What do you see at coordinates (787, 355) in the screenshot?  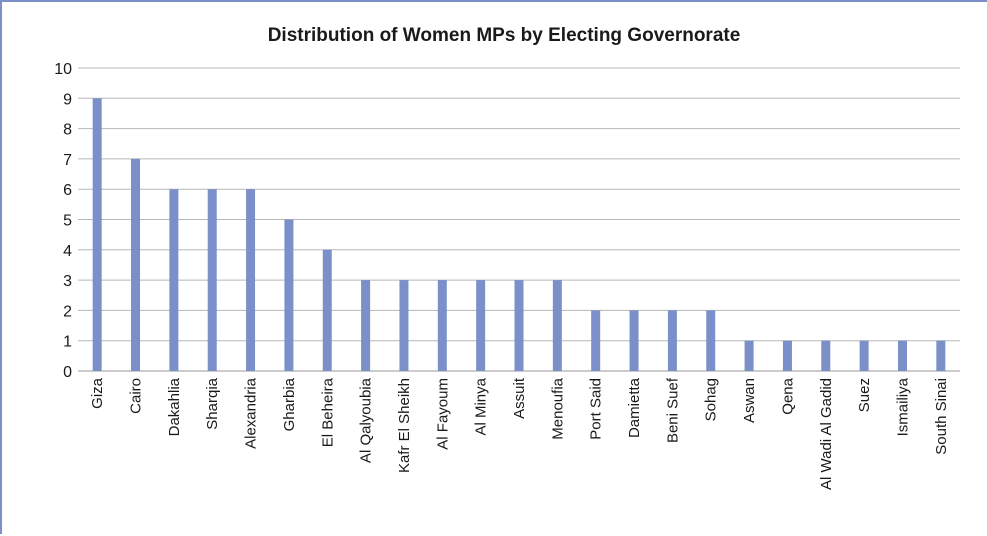 I see `bar-qena` at bounding box center [787, 355].